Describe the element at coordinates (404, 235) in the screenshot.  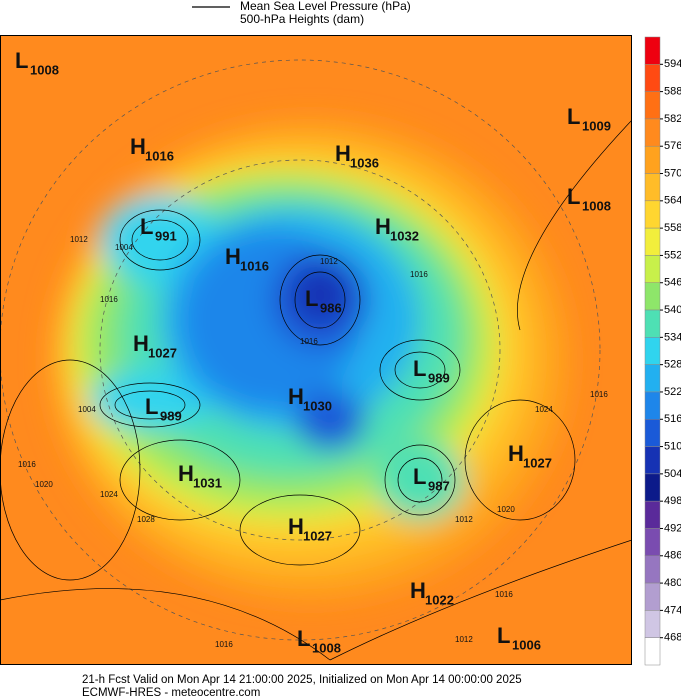
I see `center-pressure: 1032` at that location.